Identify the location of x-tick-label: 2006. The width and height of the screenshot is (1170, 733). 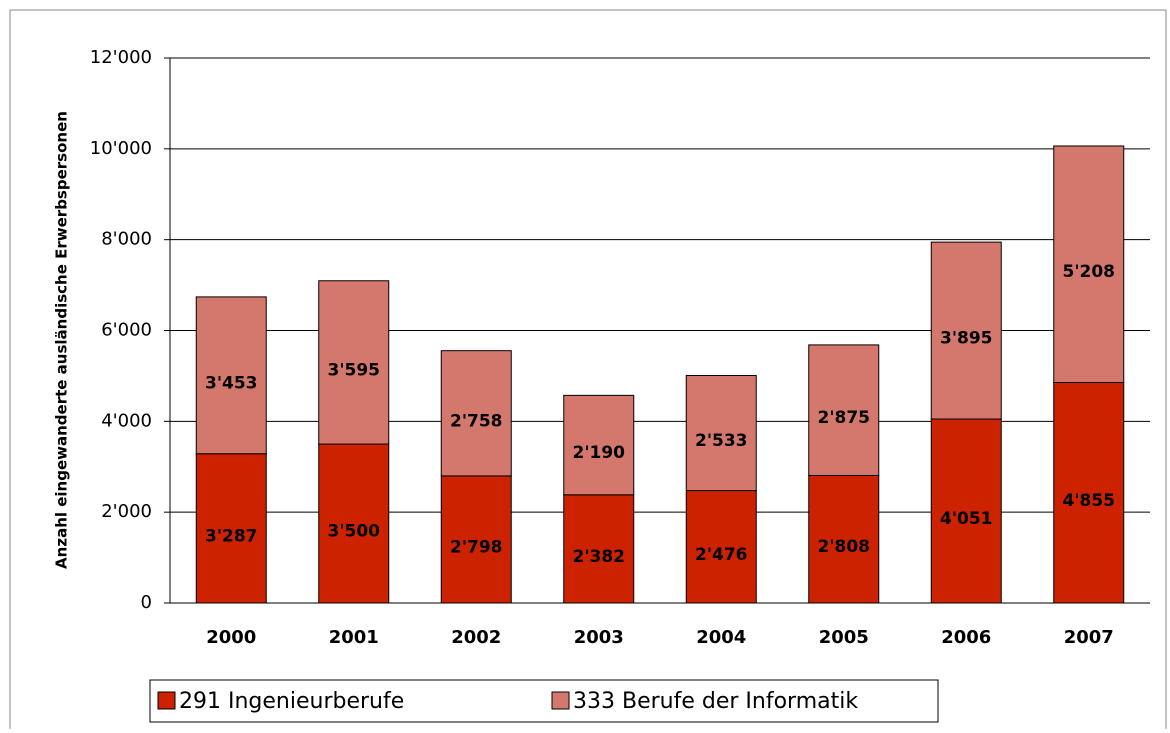
(966, 637).